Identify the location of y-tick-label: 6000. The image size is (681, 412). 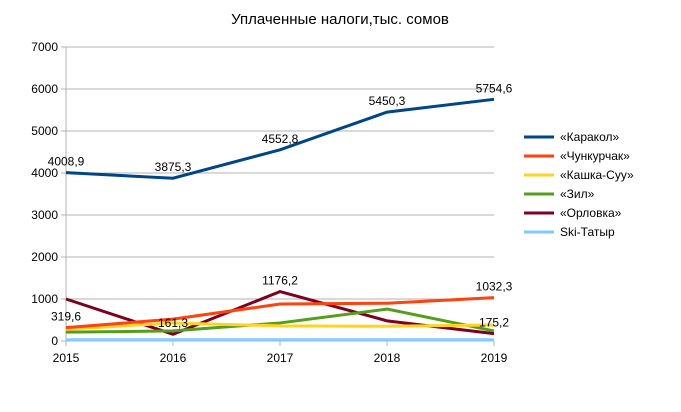
(44, 89).